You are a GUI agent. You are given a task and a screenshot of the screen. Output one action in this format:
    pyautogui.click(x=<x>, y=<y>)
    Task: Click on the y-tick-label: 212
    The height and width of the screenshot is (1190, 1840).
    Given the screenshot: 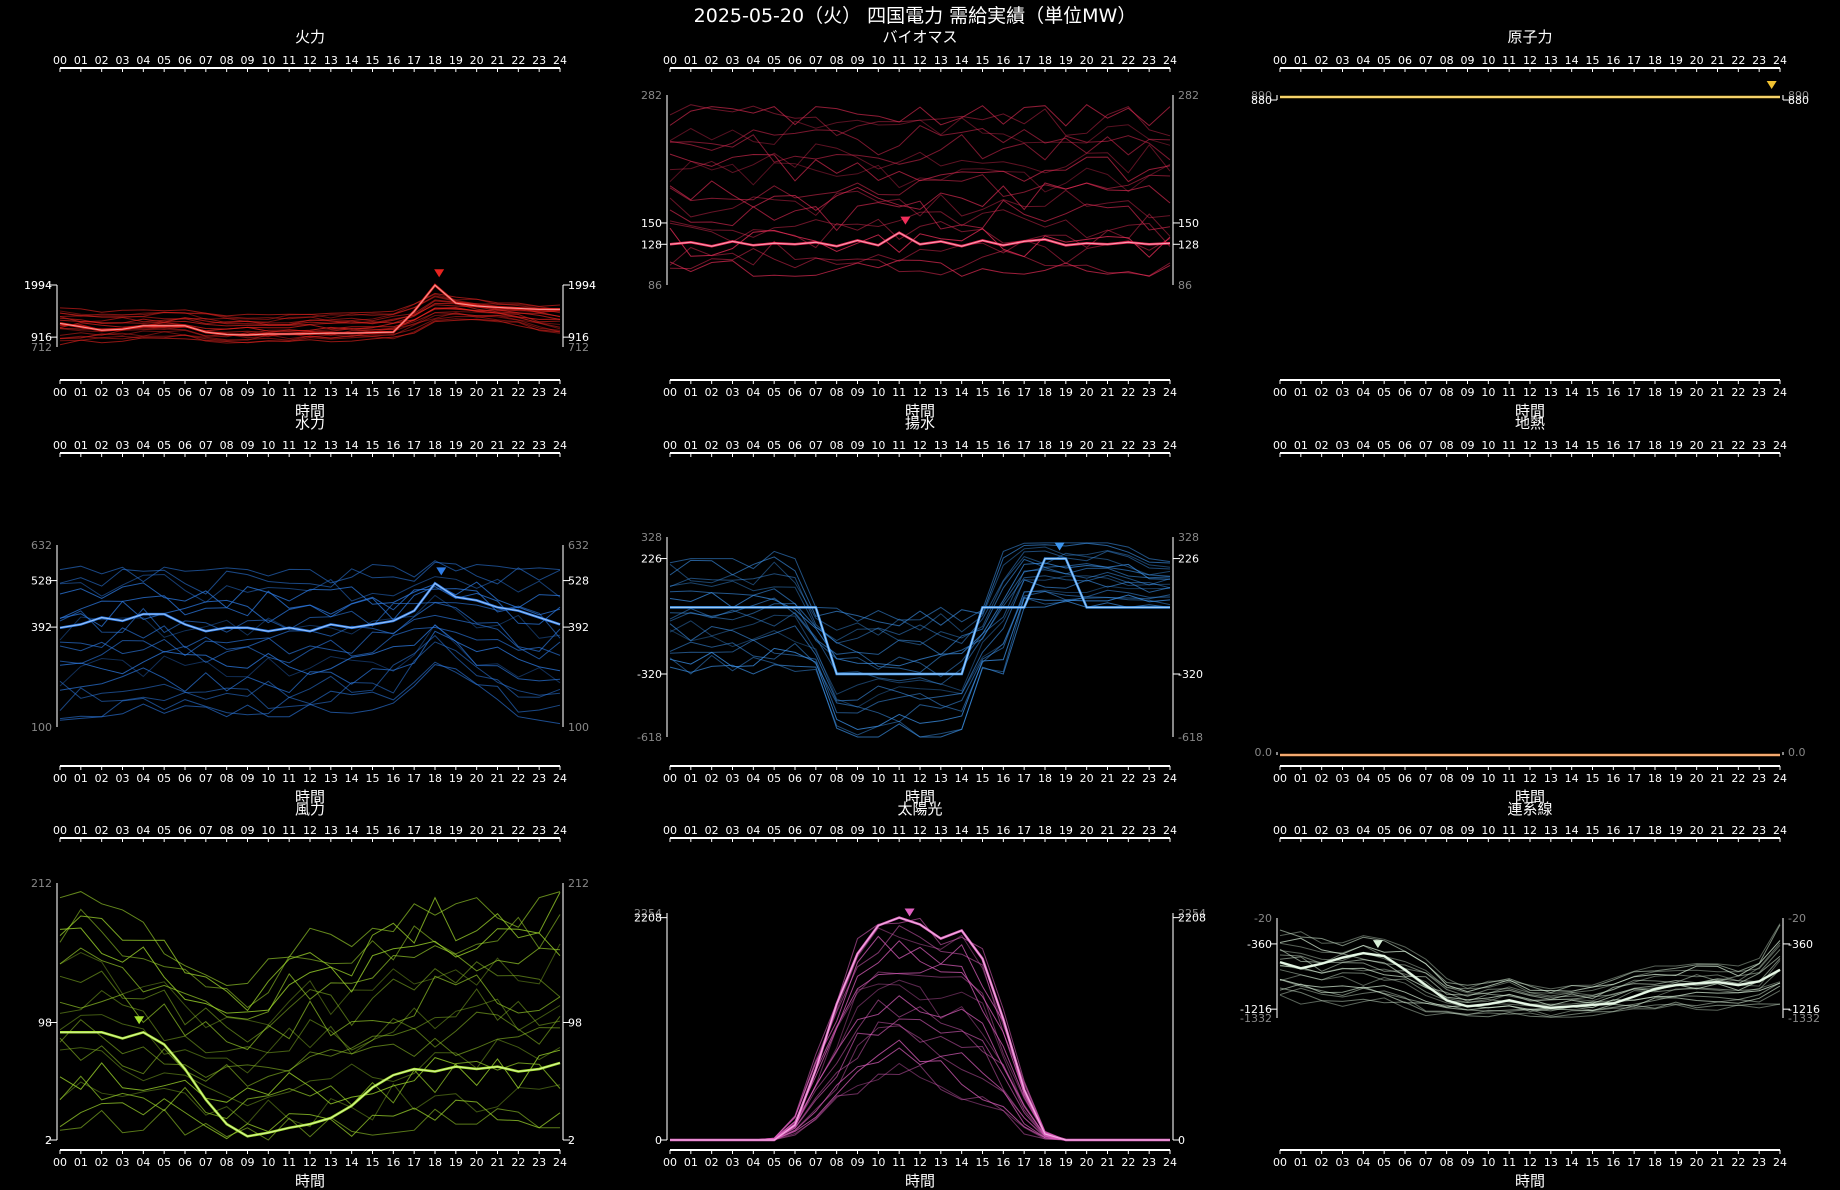 What is the action you would take?
    pyautogui.click(x=41, y=883)
    